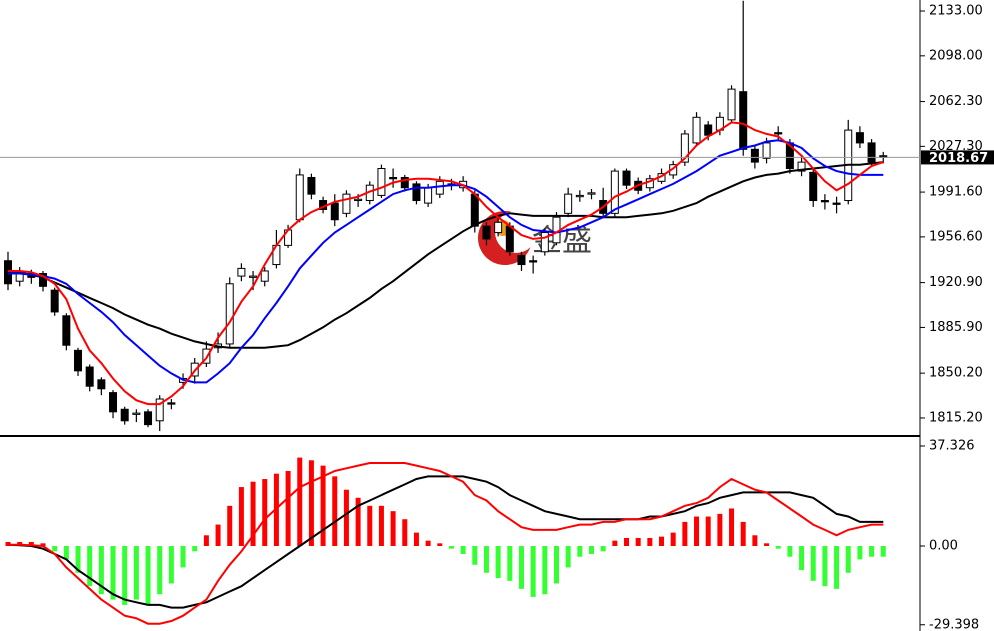  I want to click on y-tick-label: 0.00, so click(943, 546).